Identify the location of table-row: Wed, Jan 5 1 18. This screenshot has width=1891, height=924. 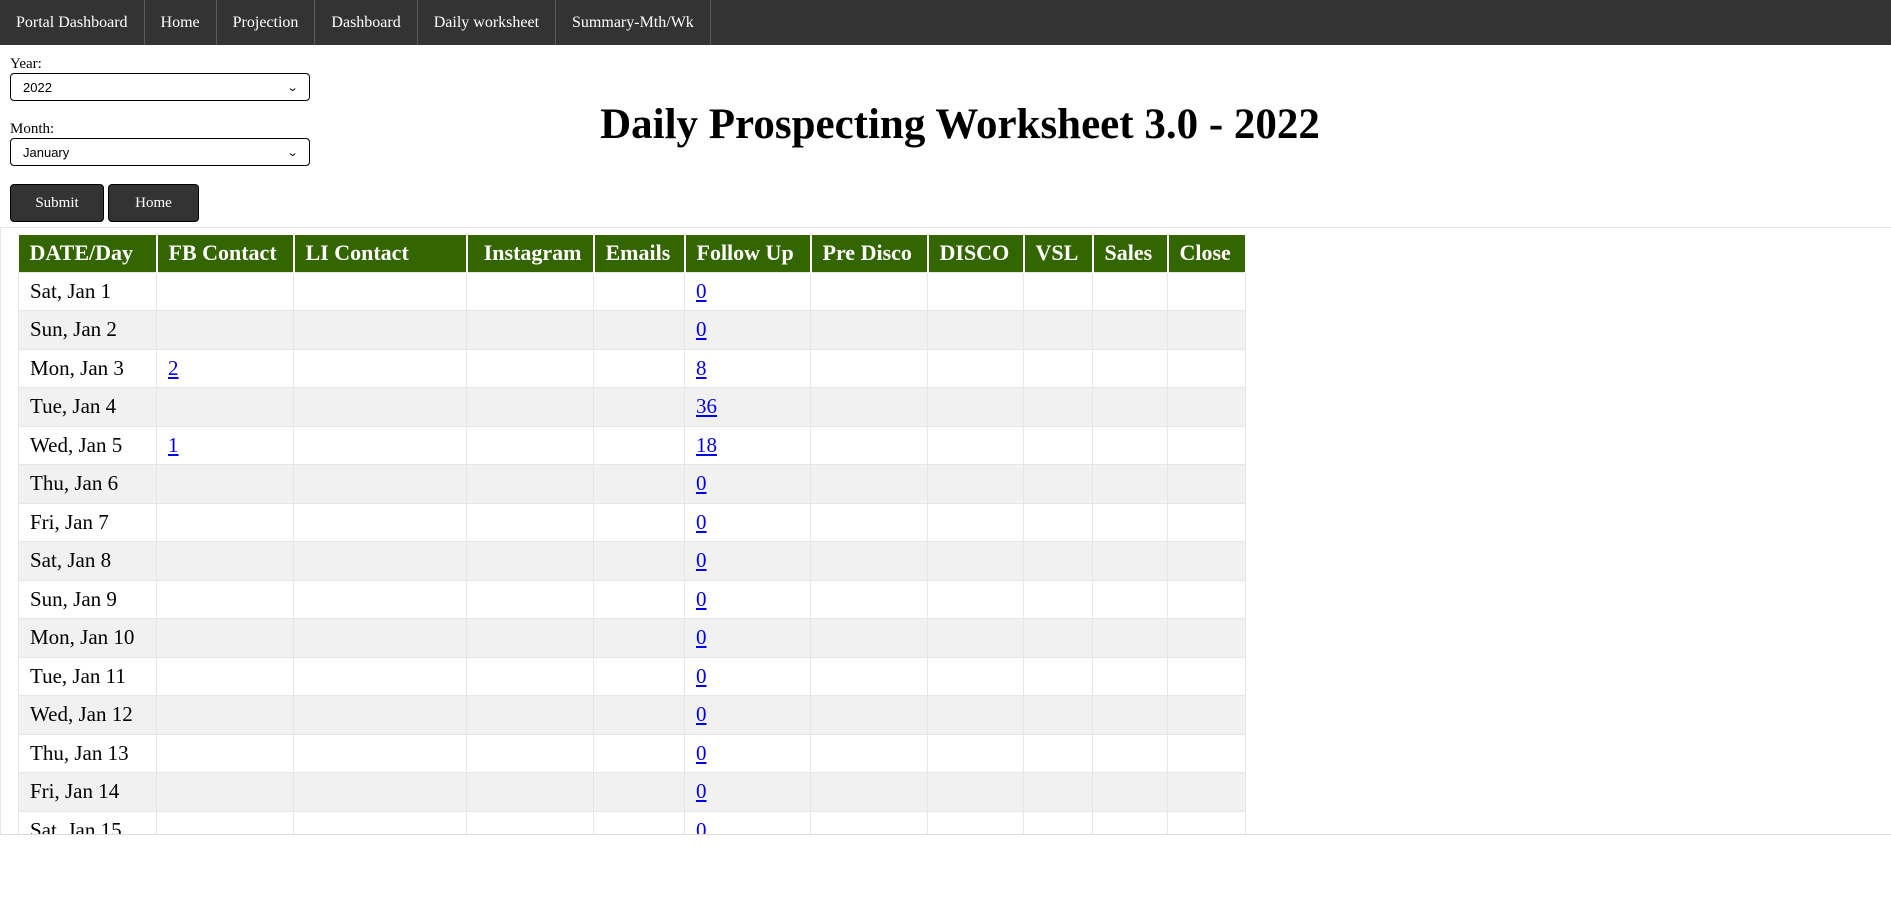
(632, 445).